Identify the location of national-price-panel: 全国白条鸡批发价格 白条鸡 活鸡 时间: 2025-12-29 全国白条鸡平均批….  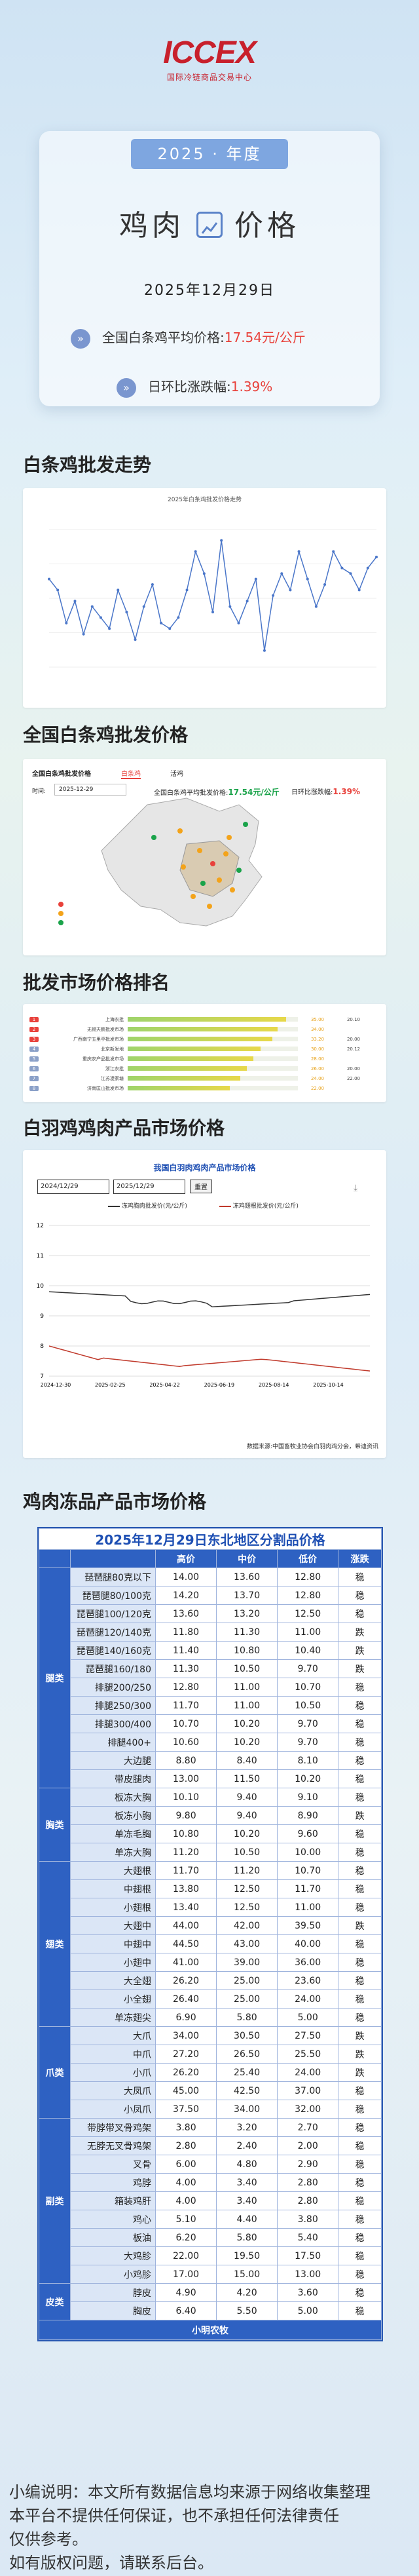
(204, 857).